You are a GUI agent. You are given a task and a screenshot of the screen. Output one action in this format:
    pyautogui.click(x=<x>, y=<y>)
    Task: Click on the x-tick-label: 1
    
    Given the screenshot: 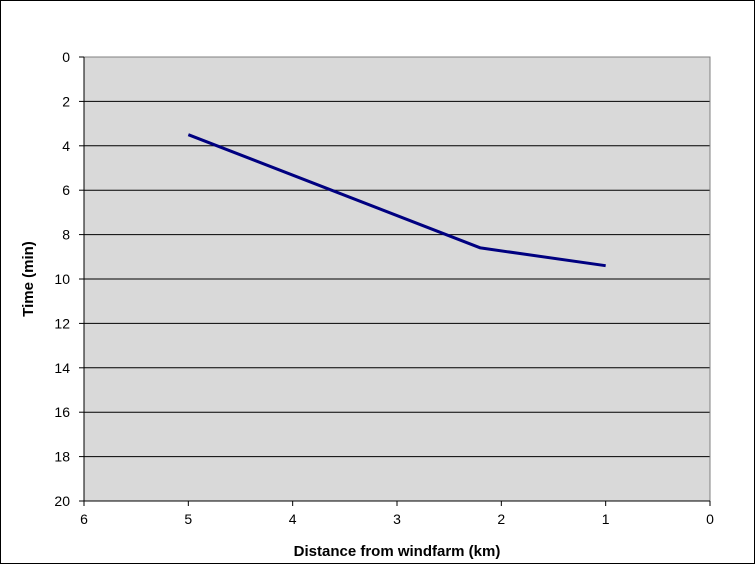 What is the action you would take?
    pyautogui.click(x=606, y=519)
    